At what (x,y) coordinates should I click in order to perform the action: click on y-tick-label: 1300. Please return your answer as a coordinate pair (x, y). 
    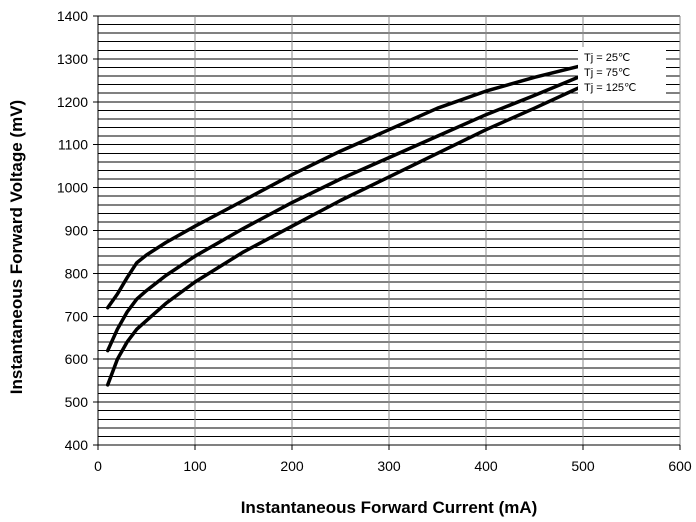
    Looking at the image, I should click on (72, 59).